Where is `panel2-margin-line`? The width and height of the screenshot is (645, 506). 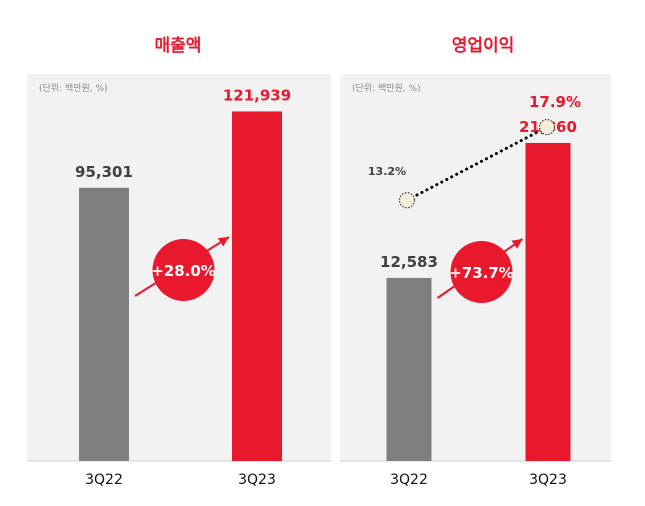 panel2-margin-line is located at coordinates (477, 163).